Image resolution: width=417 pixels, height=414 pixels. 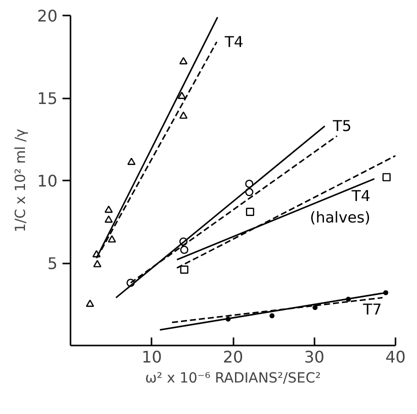 What do you see at coordinates (47, 181) in the screenshot?
I see `y-tick-label: 10` at bounding box center [47, 181].